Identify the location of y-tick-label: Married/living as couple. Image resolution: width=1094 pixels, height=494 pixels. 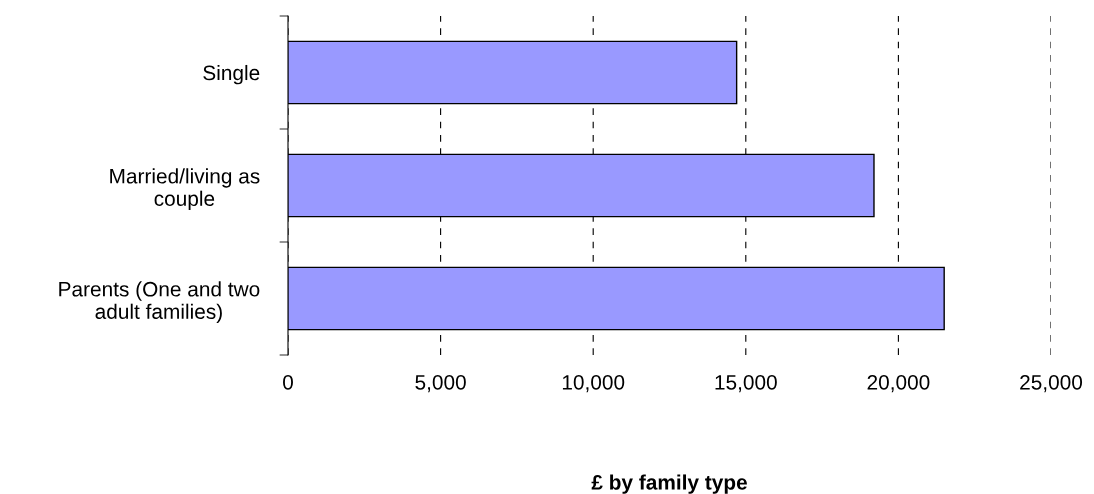
(185, 189).